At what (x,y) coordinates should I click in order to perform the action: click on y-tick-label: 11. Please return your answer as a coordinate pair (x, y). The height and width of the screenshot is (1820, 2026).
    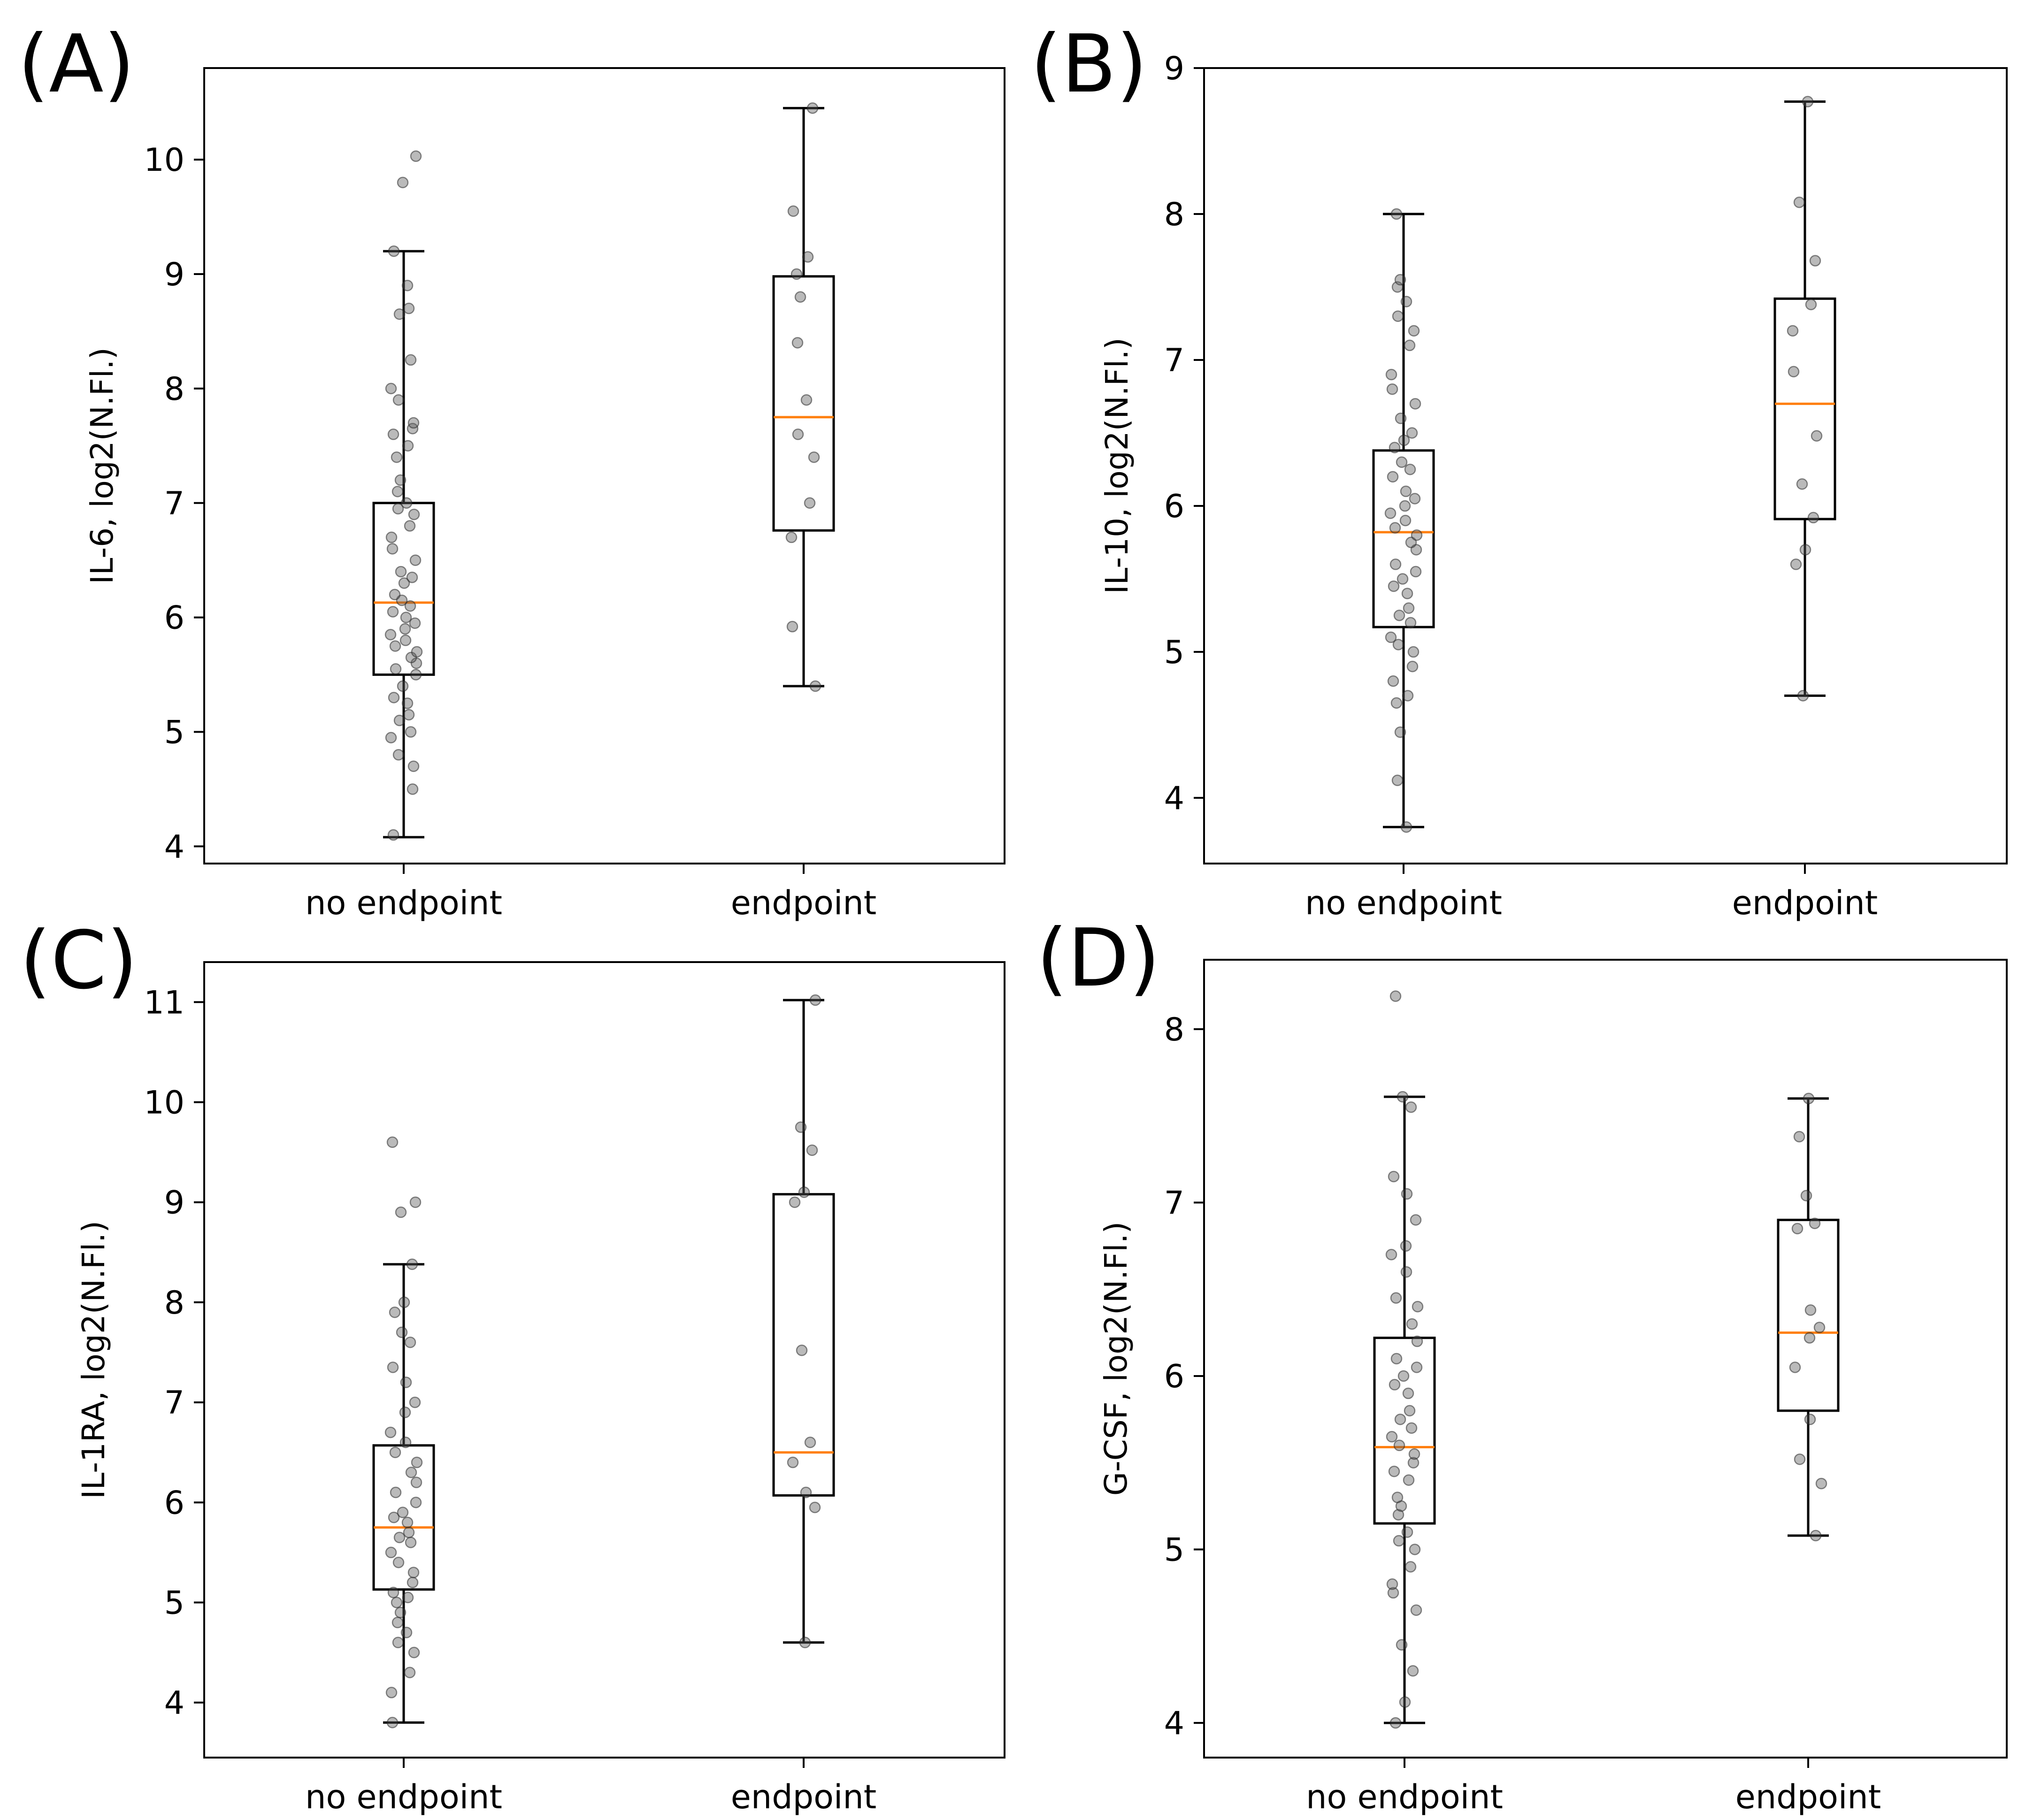
    Looking at the image, I should click on (164, 1002).